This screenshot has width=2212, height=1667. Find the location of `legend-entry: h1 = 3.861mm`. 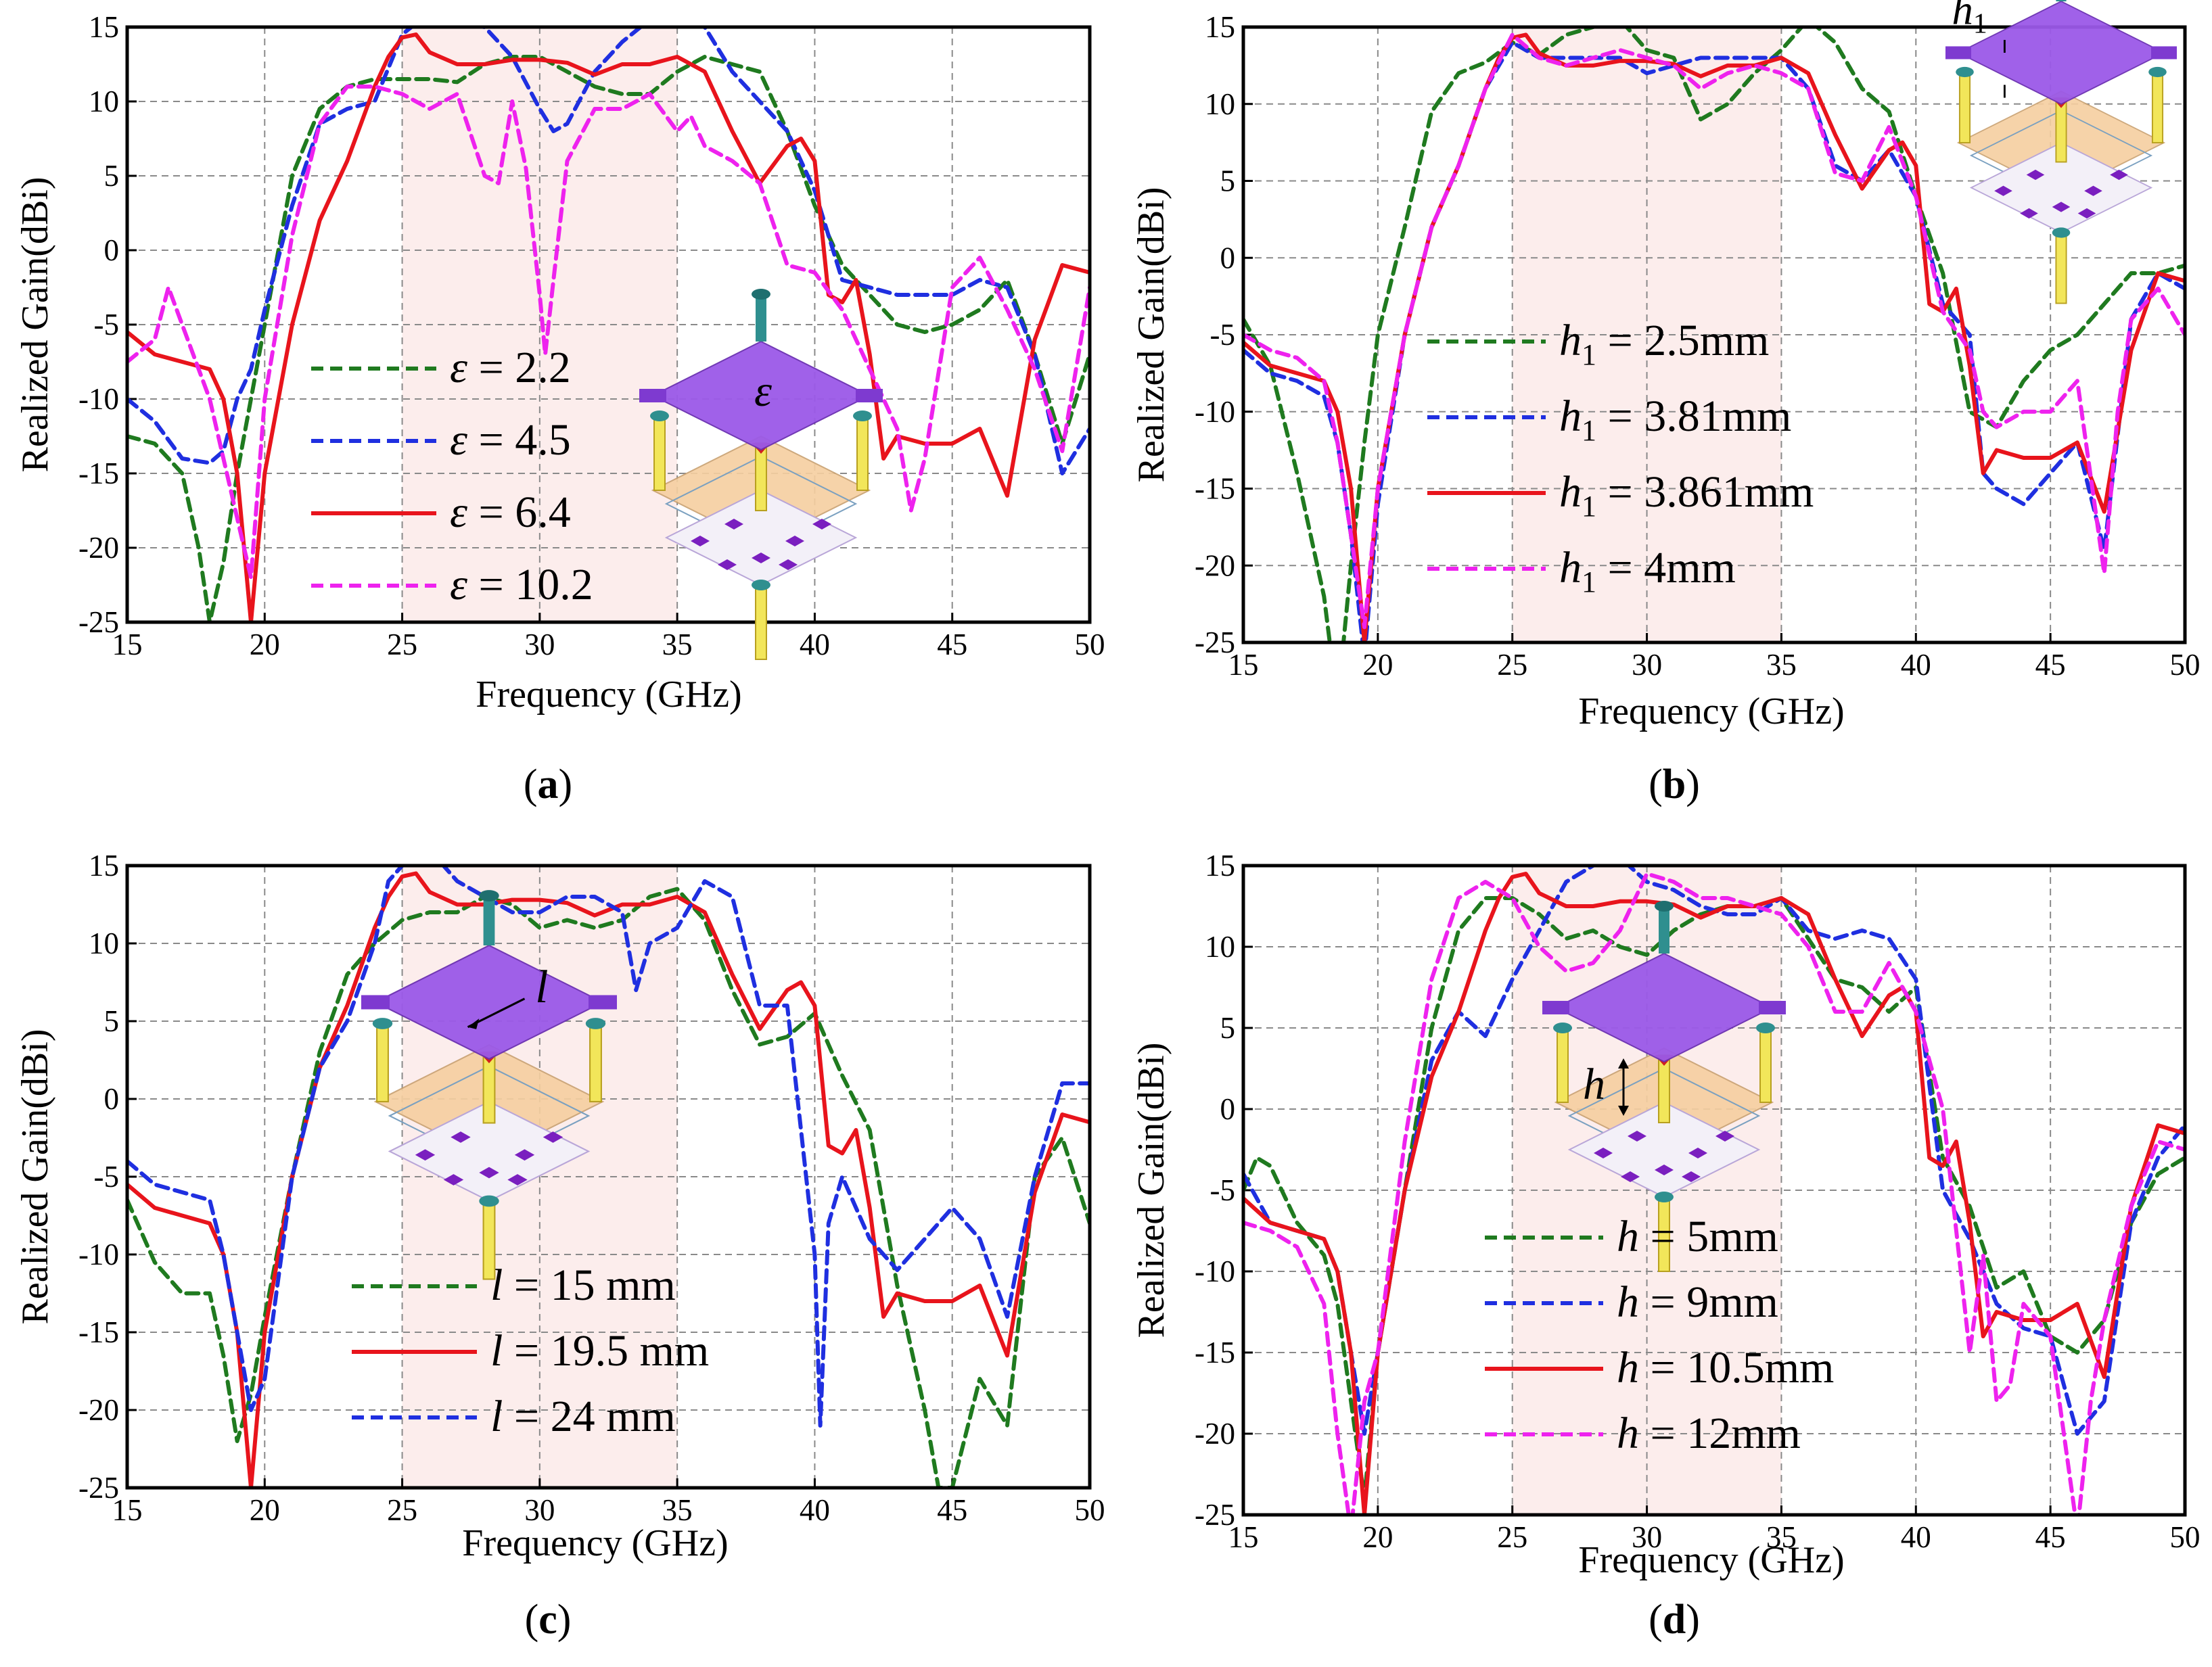

legend-entry: h1 = 3.861mm is located at coordinates (1686, 495).